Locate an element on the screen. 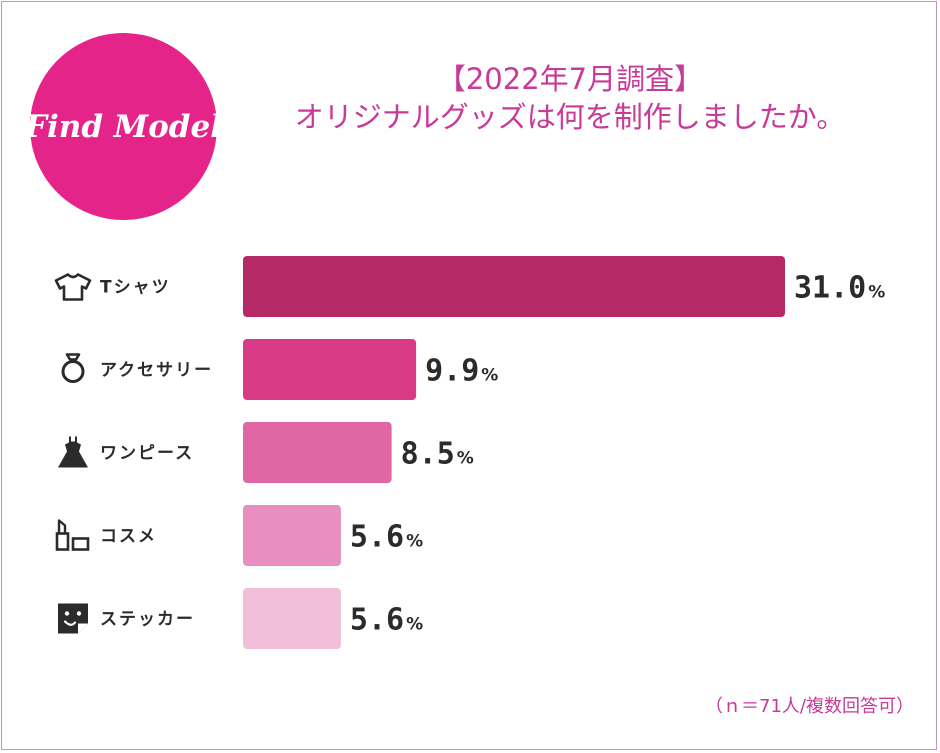 Image resolution: width=940 pixels, height=753 pixels. chart-heading: 【2022年7月調査】 オリジナルグッズは何を制作しましたか。 is located at coordinates (570, 98).